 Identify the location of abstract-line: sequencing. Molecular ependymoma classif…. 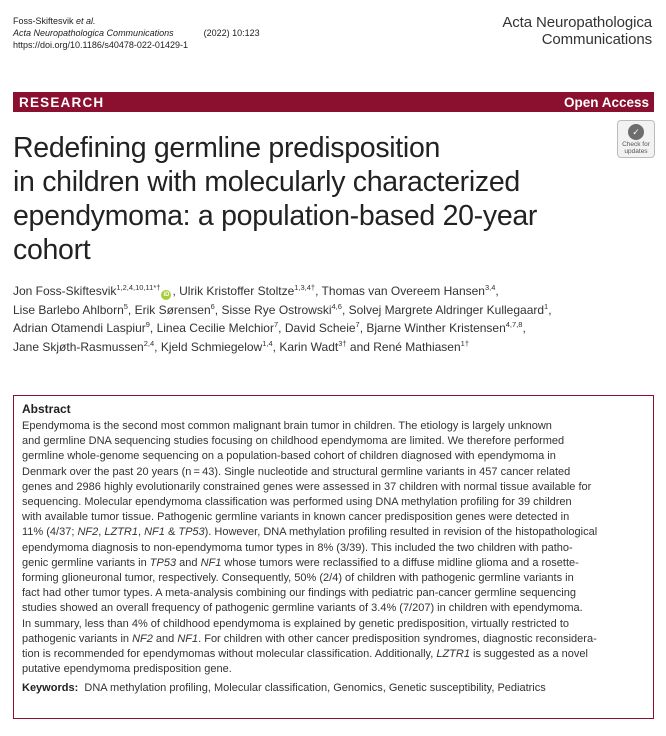
(297, 502).